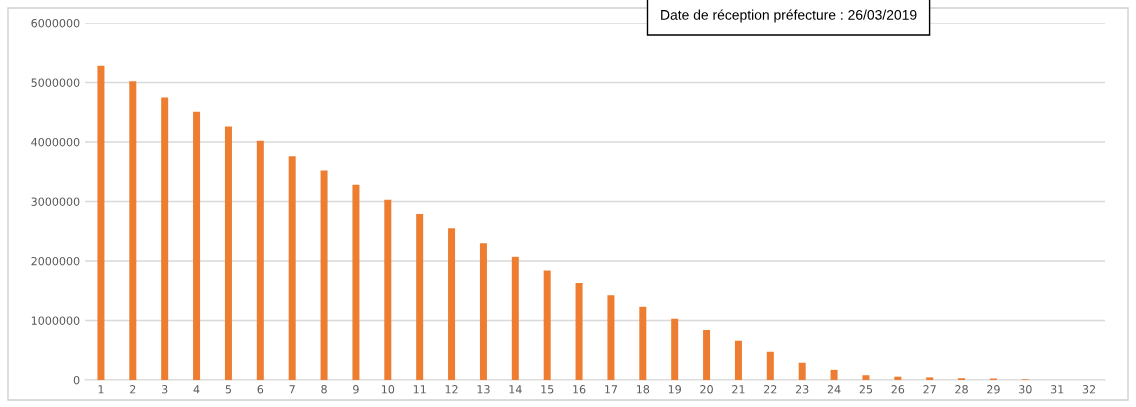 The image size is (1136, 407). I want to click on x-tick-label: 13, so click(483, 389).